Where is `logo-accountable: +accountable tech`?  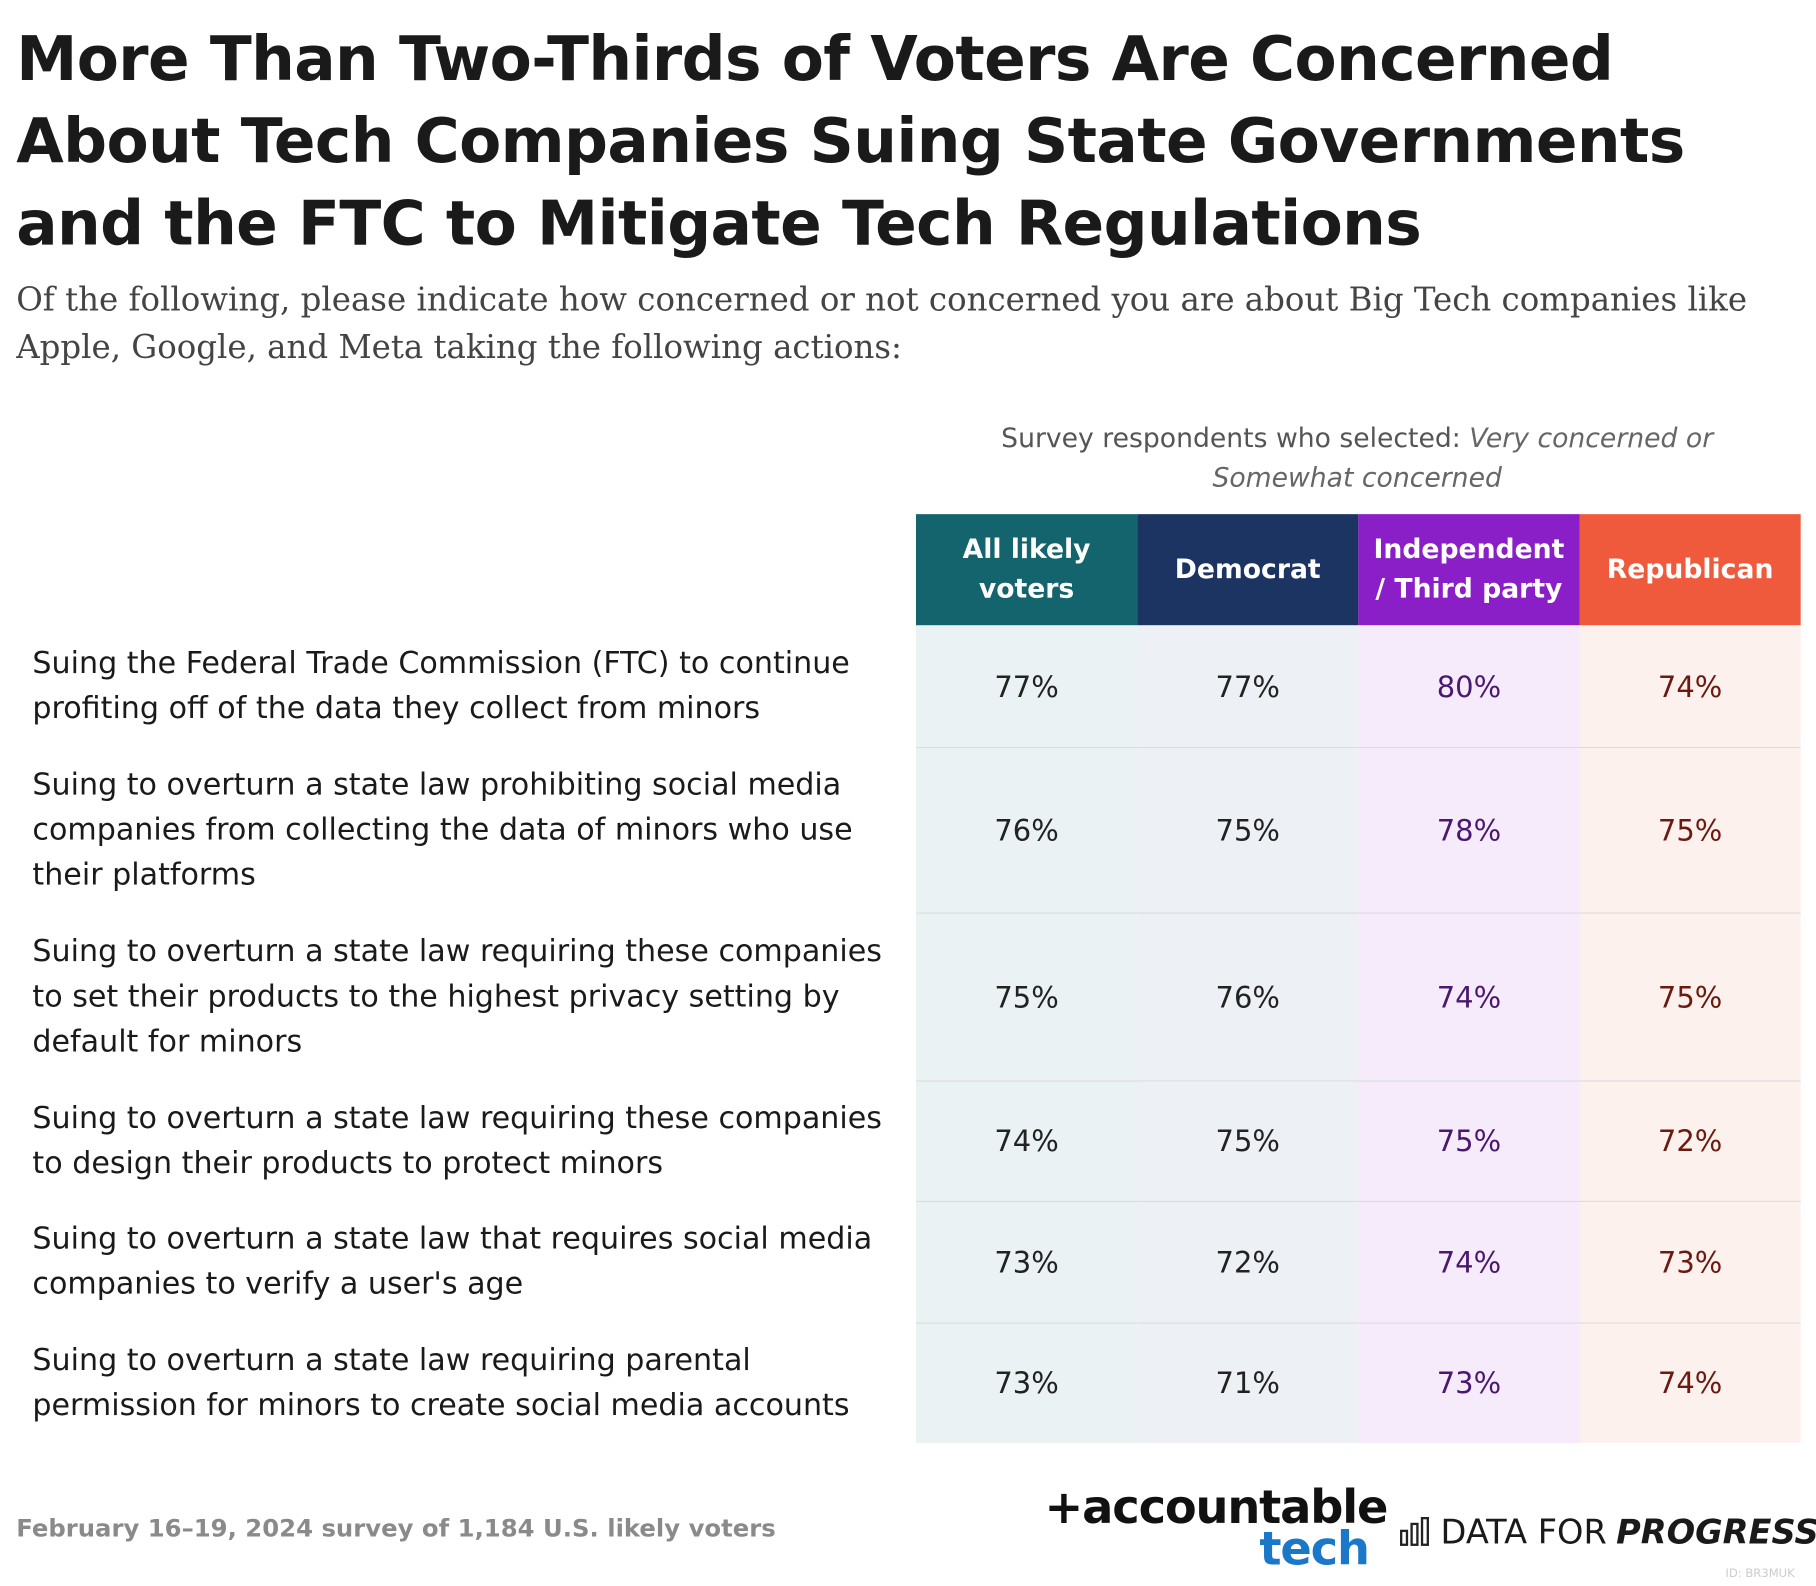 logo-accountable: +accountable tech is located at coordinates (1216, 1529).